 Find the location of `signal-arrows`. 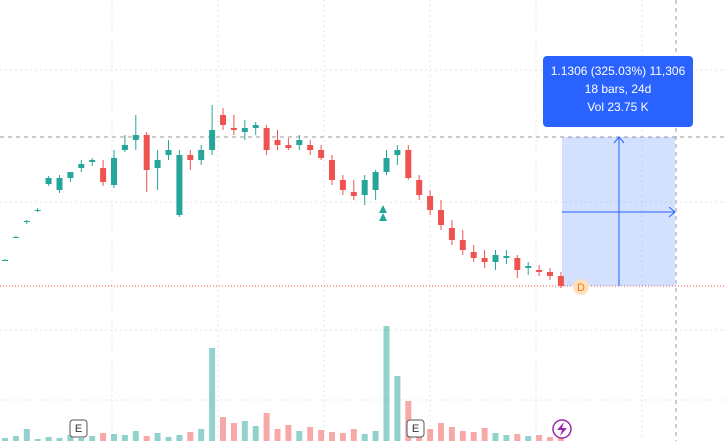

signal-arrows is located at coordinates (383, 213).